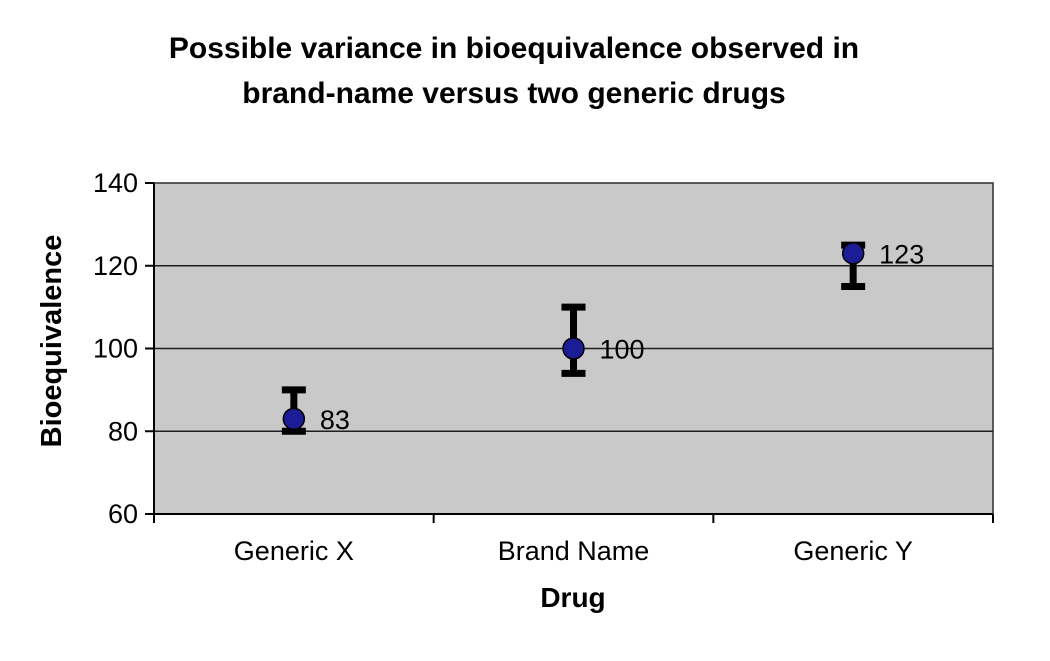  I want to click on chart-title-line2: brand-name versus two generic drugs, so click(514, 93).